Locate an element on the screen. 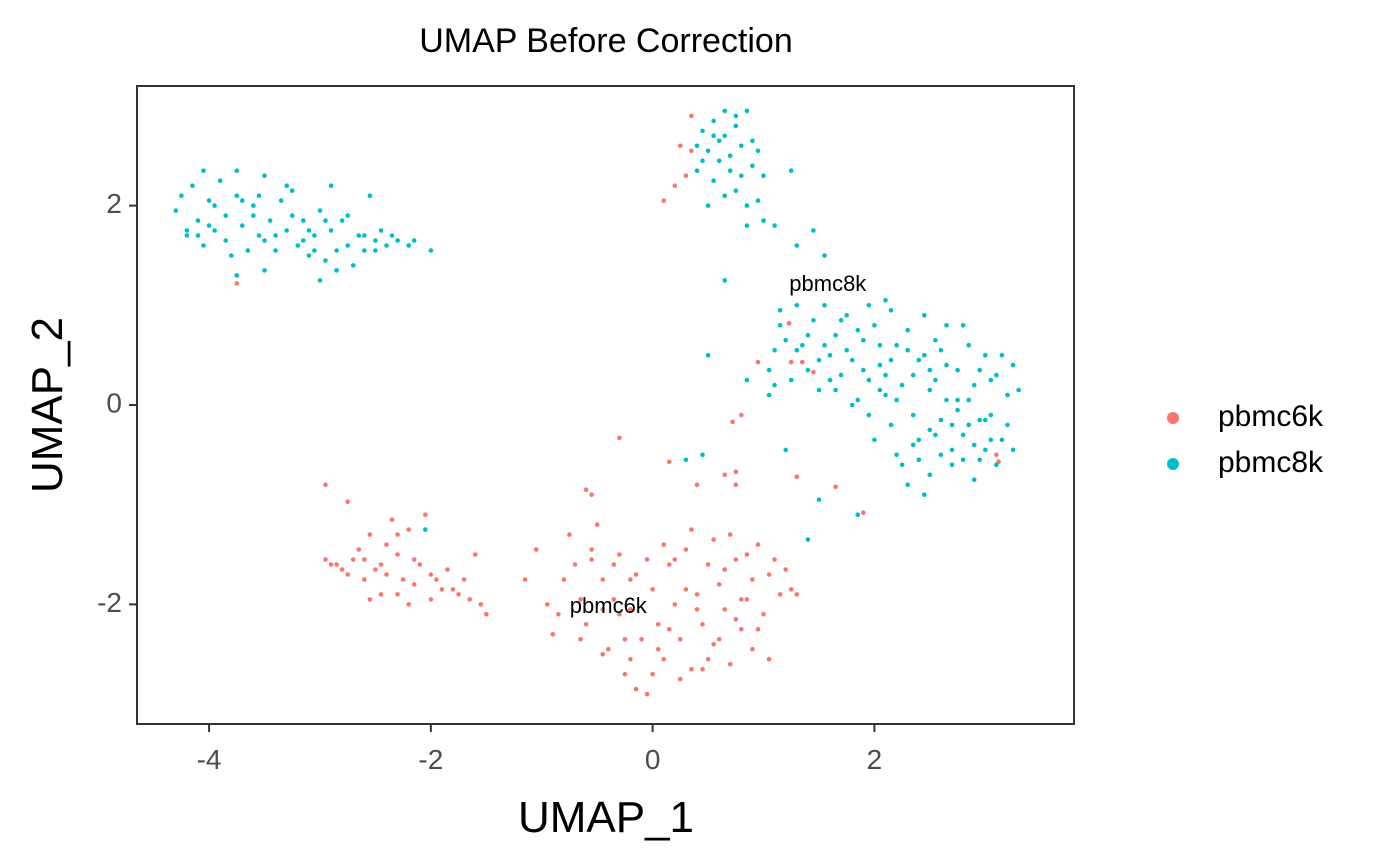 This screenshot has height=865, width=1400. legend: pbmc6k pbmc8k is located at coordinates (1245, 439).